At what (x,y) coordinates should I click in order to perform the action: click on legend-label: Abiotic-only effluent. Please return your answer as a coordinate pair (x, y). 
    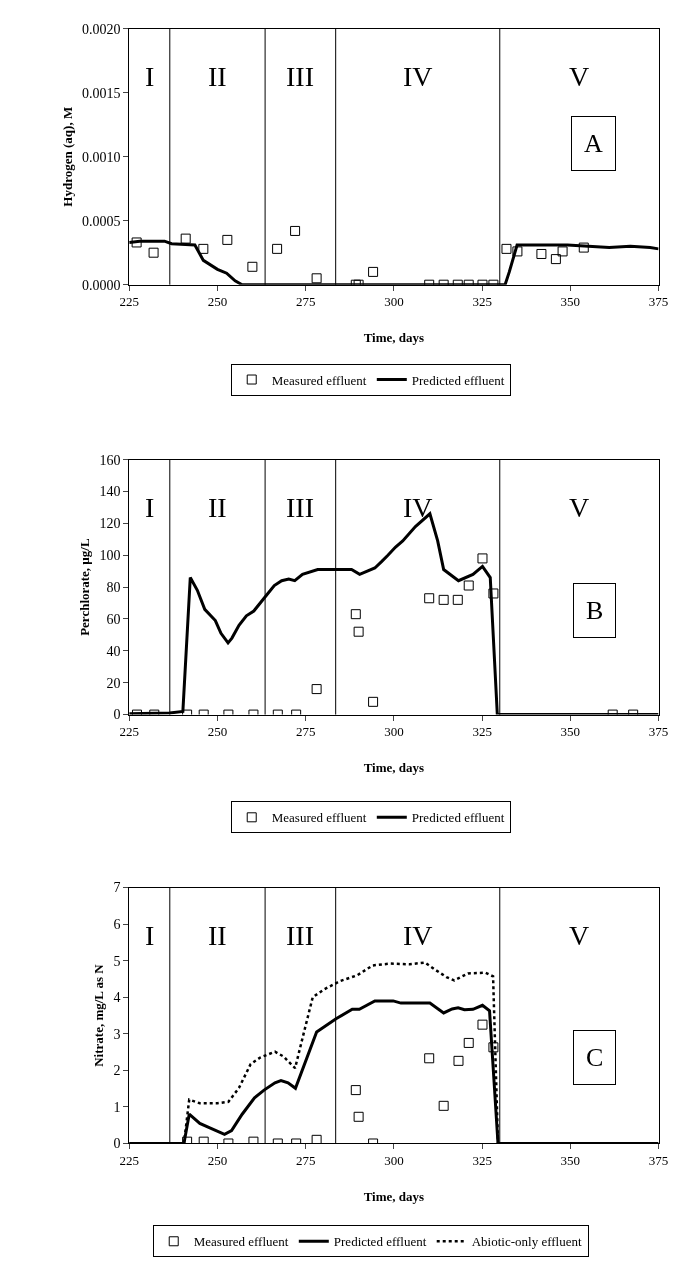
    Looking at the image, I should click on (526, 1242).